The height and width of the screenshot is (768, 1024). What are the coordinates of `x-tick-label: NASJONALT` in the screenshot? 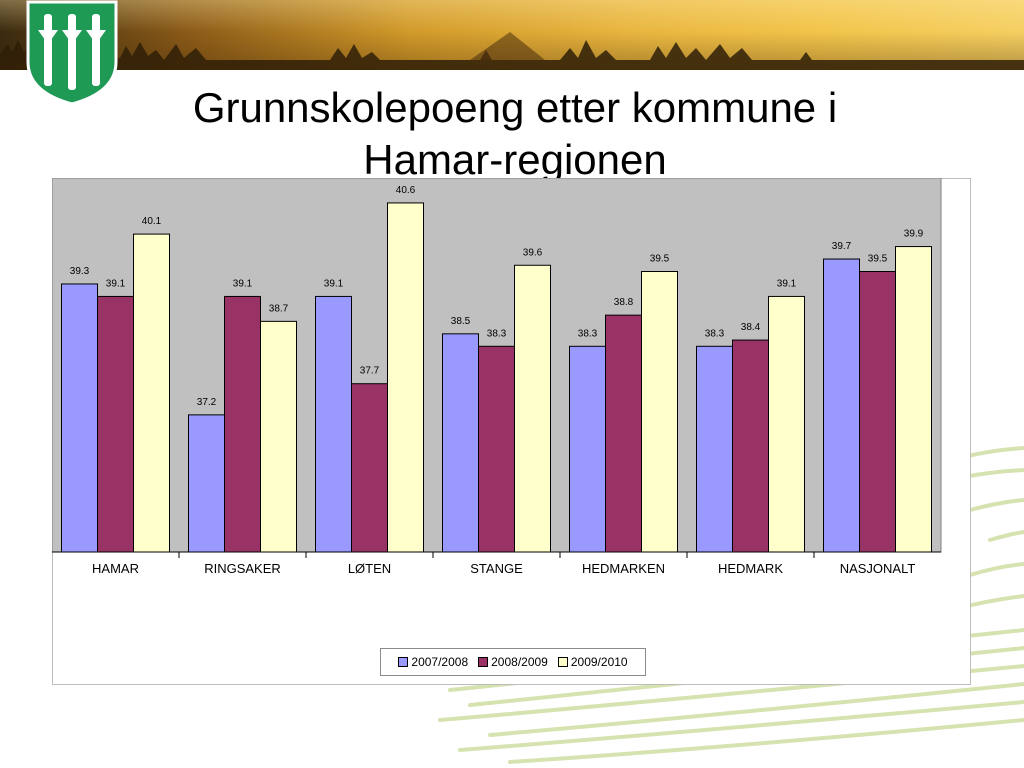 It's located at (878, 568).